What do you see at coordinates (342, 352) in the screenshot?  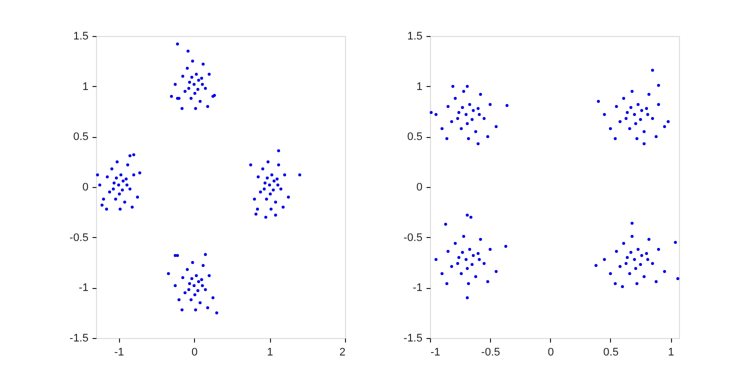 I see `x-tick-label: 2` at bounding box center [342, 352].